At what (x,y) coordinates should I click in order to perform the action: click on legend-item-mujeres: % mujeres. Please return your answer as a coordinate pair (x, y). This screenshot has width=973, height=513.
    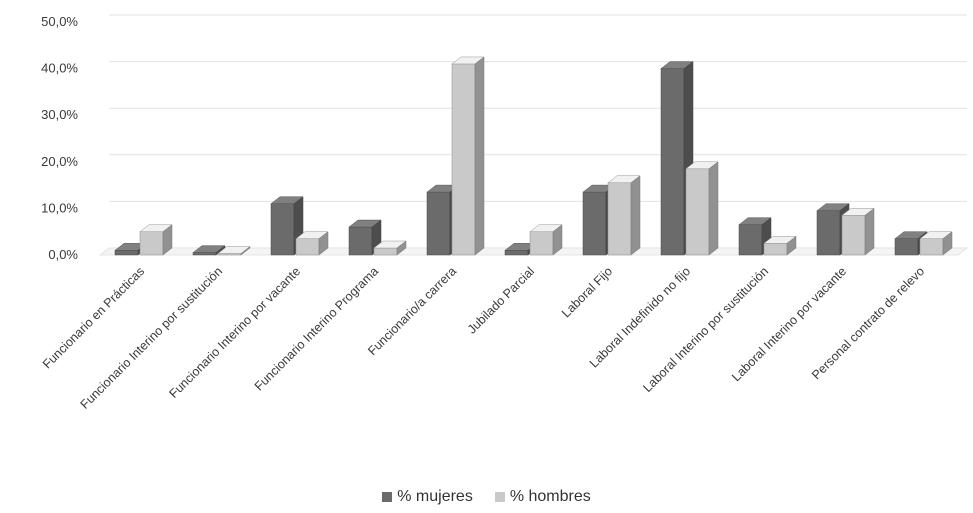
    Looking at the image, I should click on (427, 497).